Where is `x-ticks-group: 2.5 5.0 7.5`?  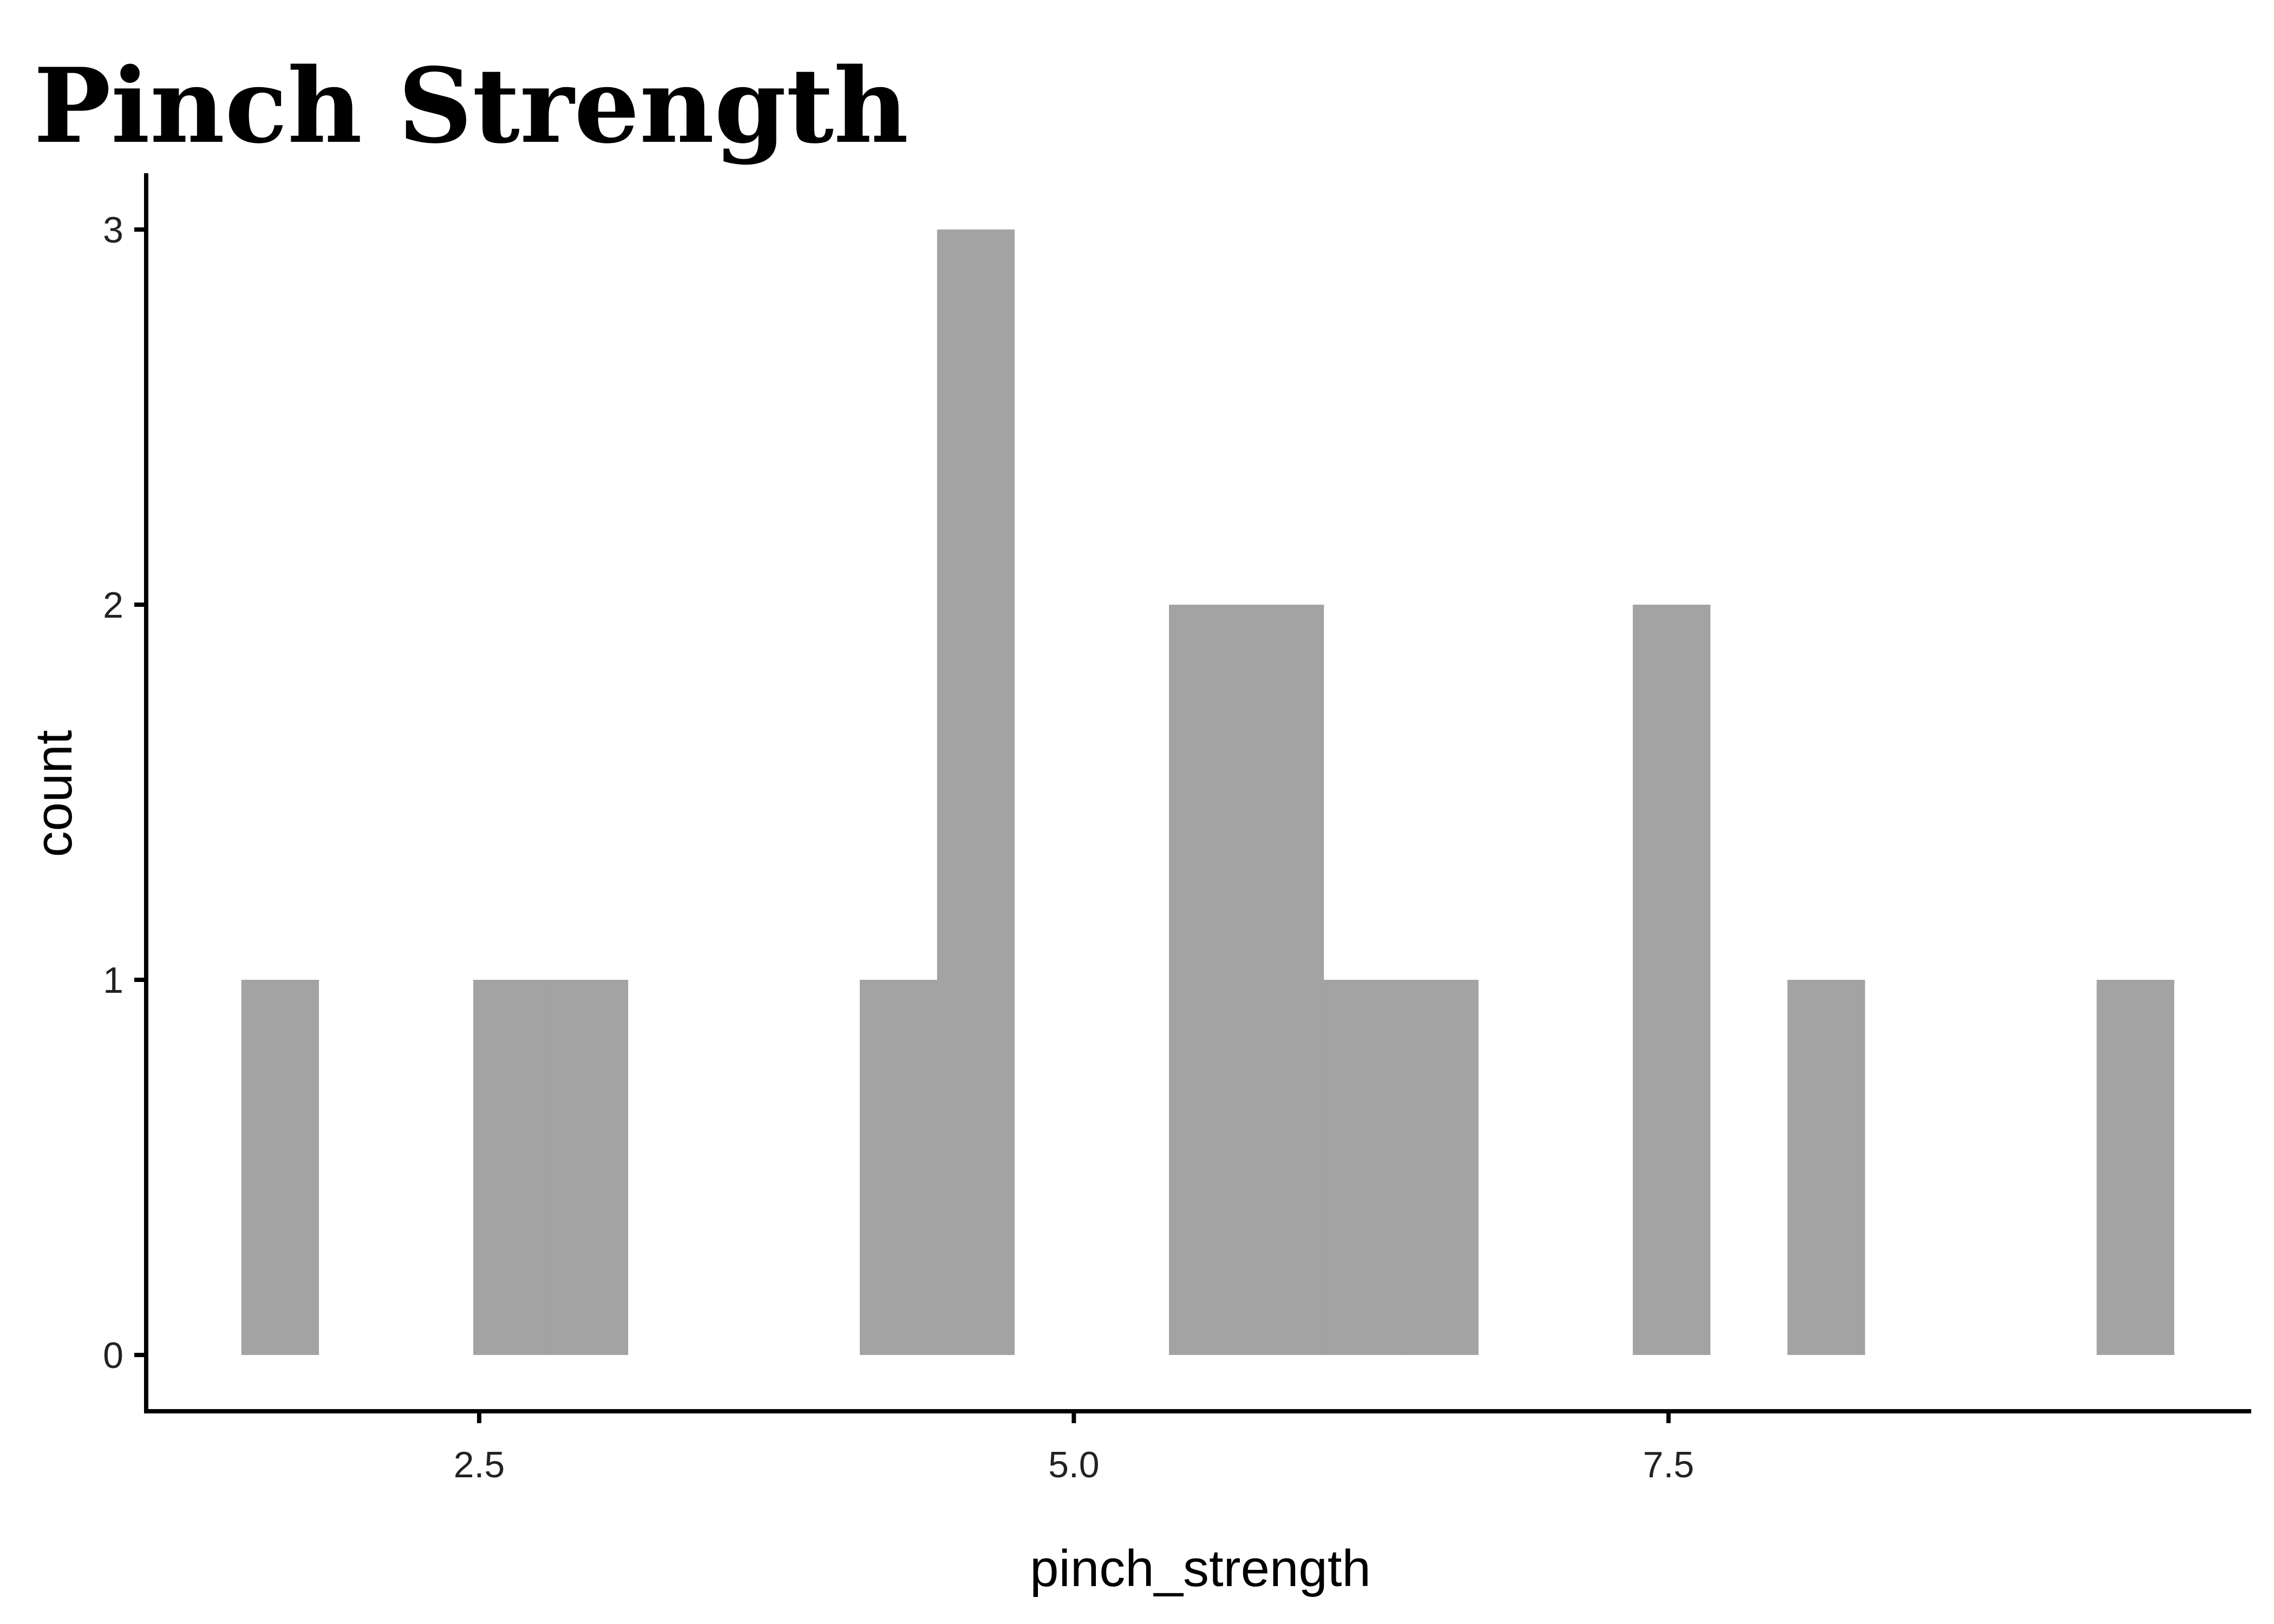
x-ticks-group: 2.5 5.0 7.5 is located at coordinates (1074, 1448).